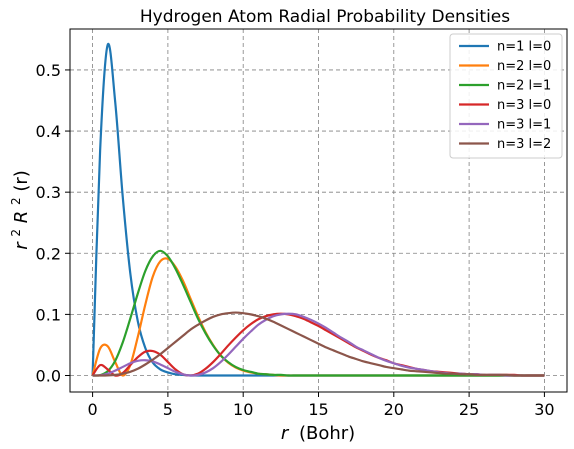  Describe the element at coordinates (92, 409) in the screenshot. I see `x-tick-label: 0` at that location.